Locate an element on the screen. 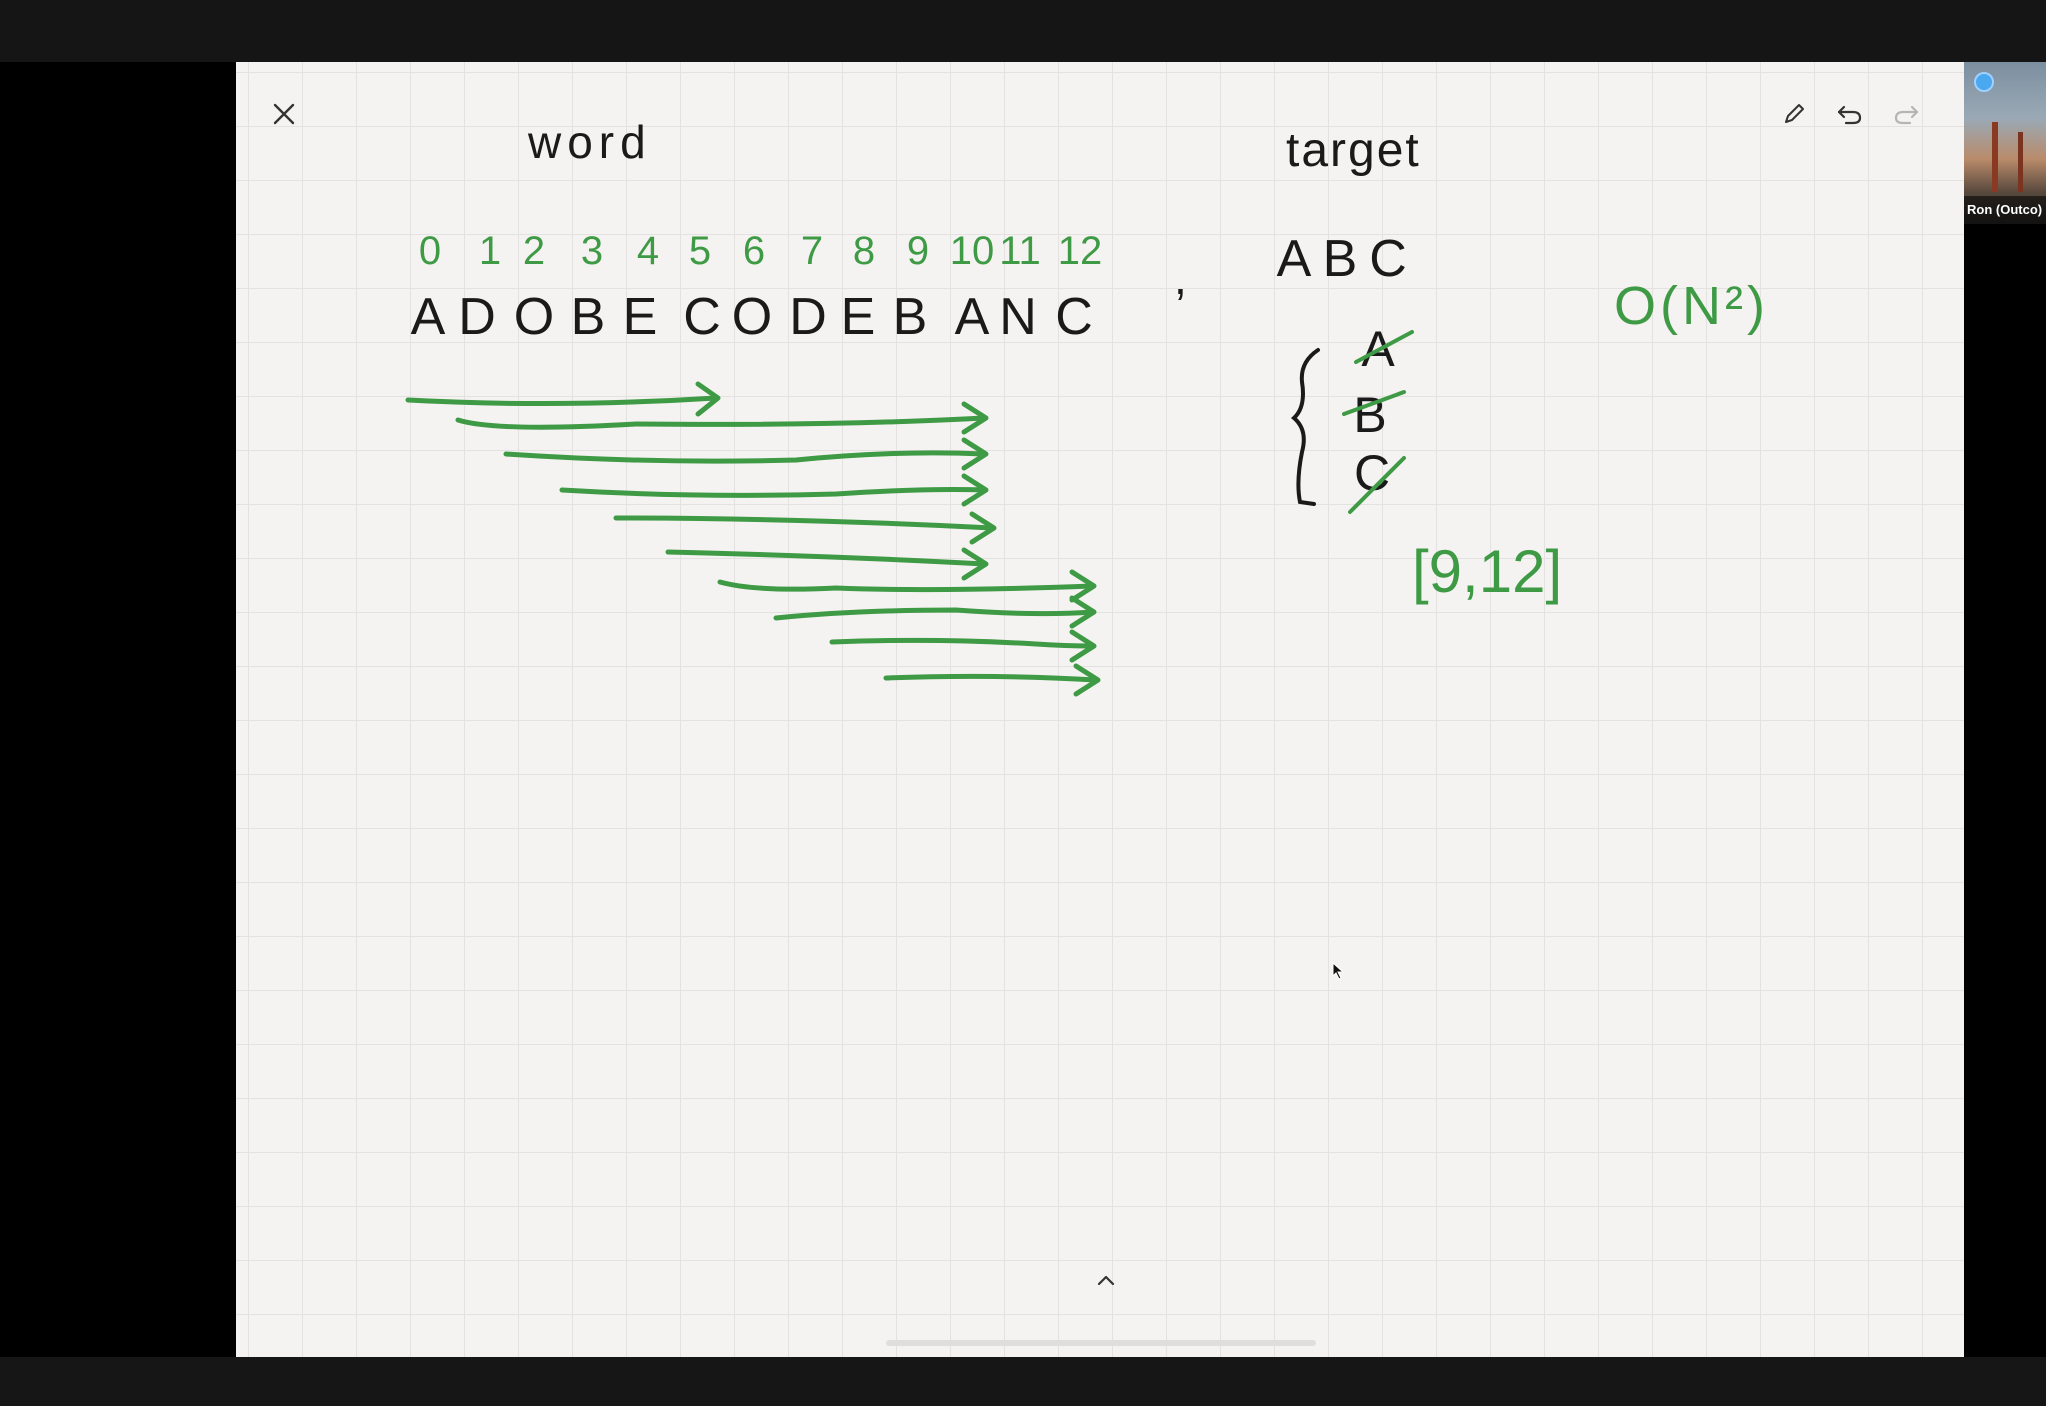 This screenshot has height=1406, width=2046. index-label-0: 0 is located at coordinates (430, 251).